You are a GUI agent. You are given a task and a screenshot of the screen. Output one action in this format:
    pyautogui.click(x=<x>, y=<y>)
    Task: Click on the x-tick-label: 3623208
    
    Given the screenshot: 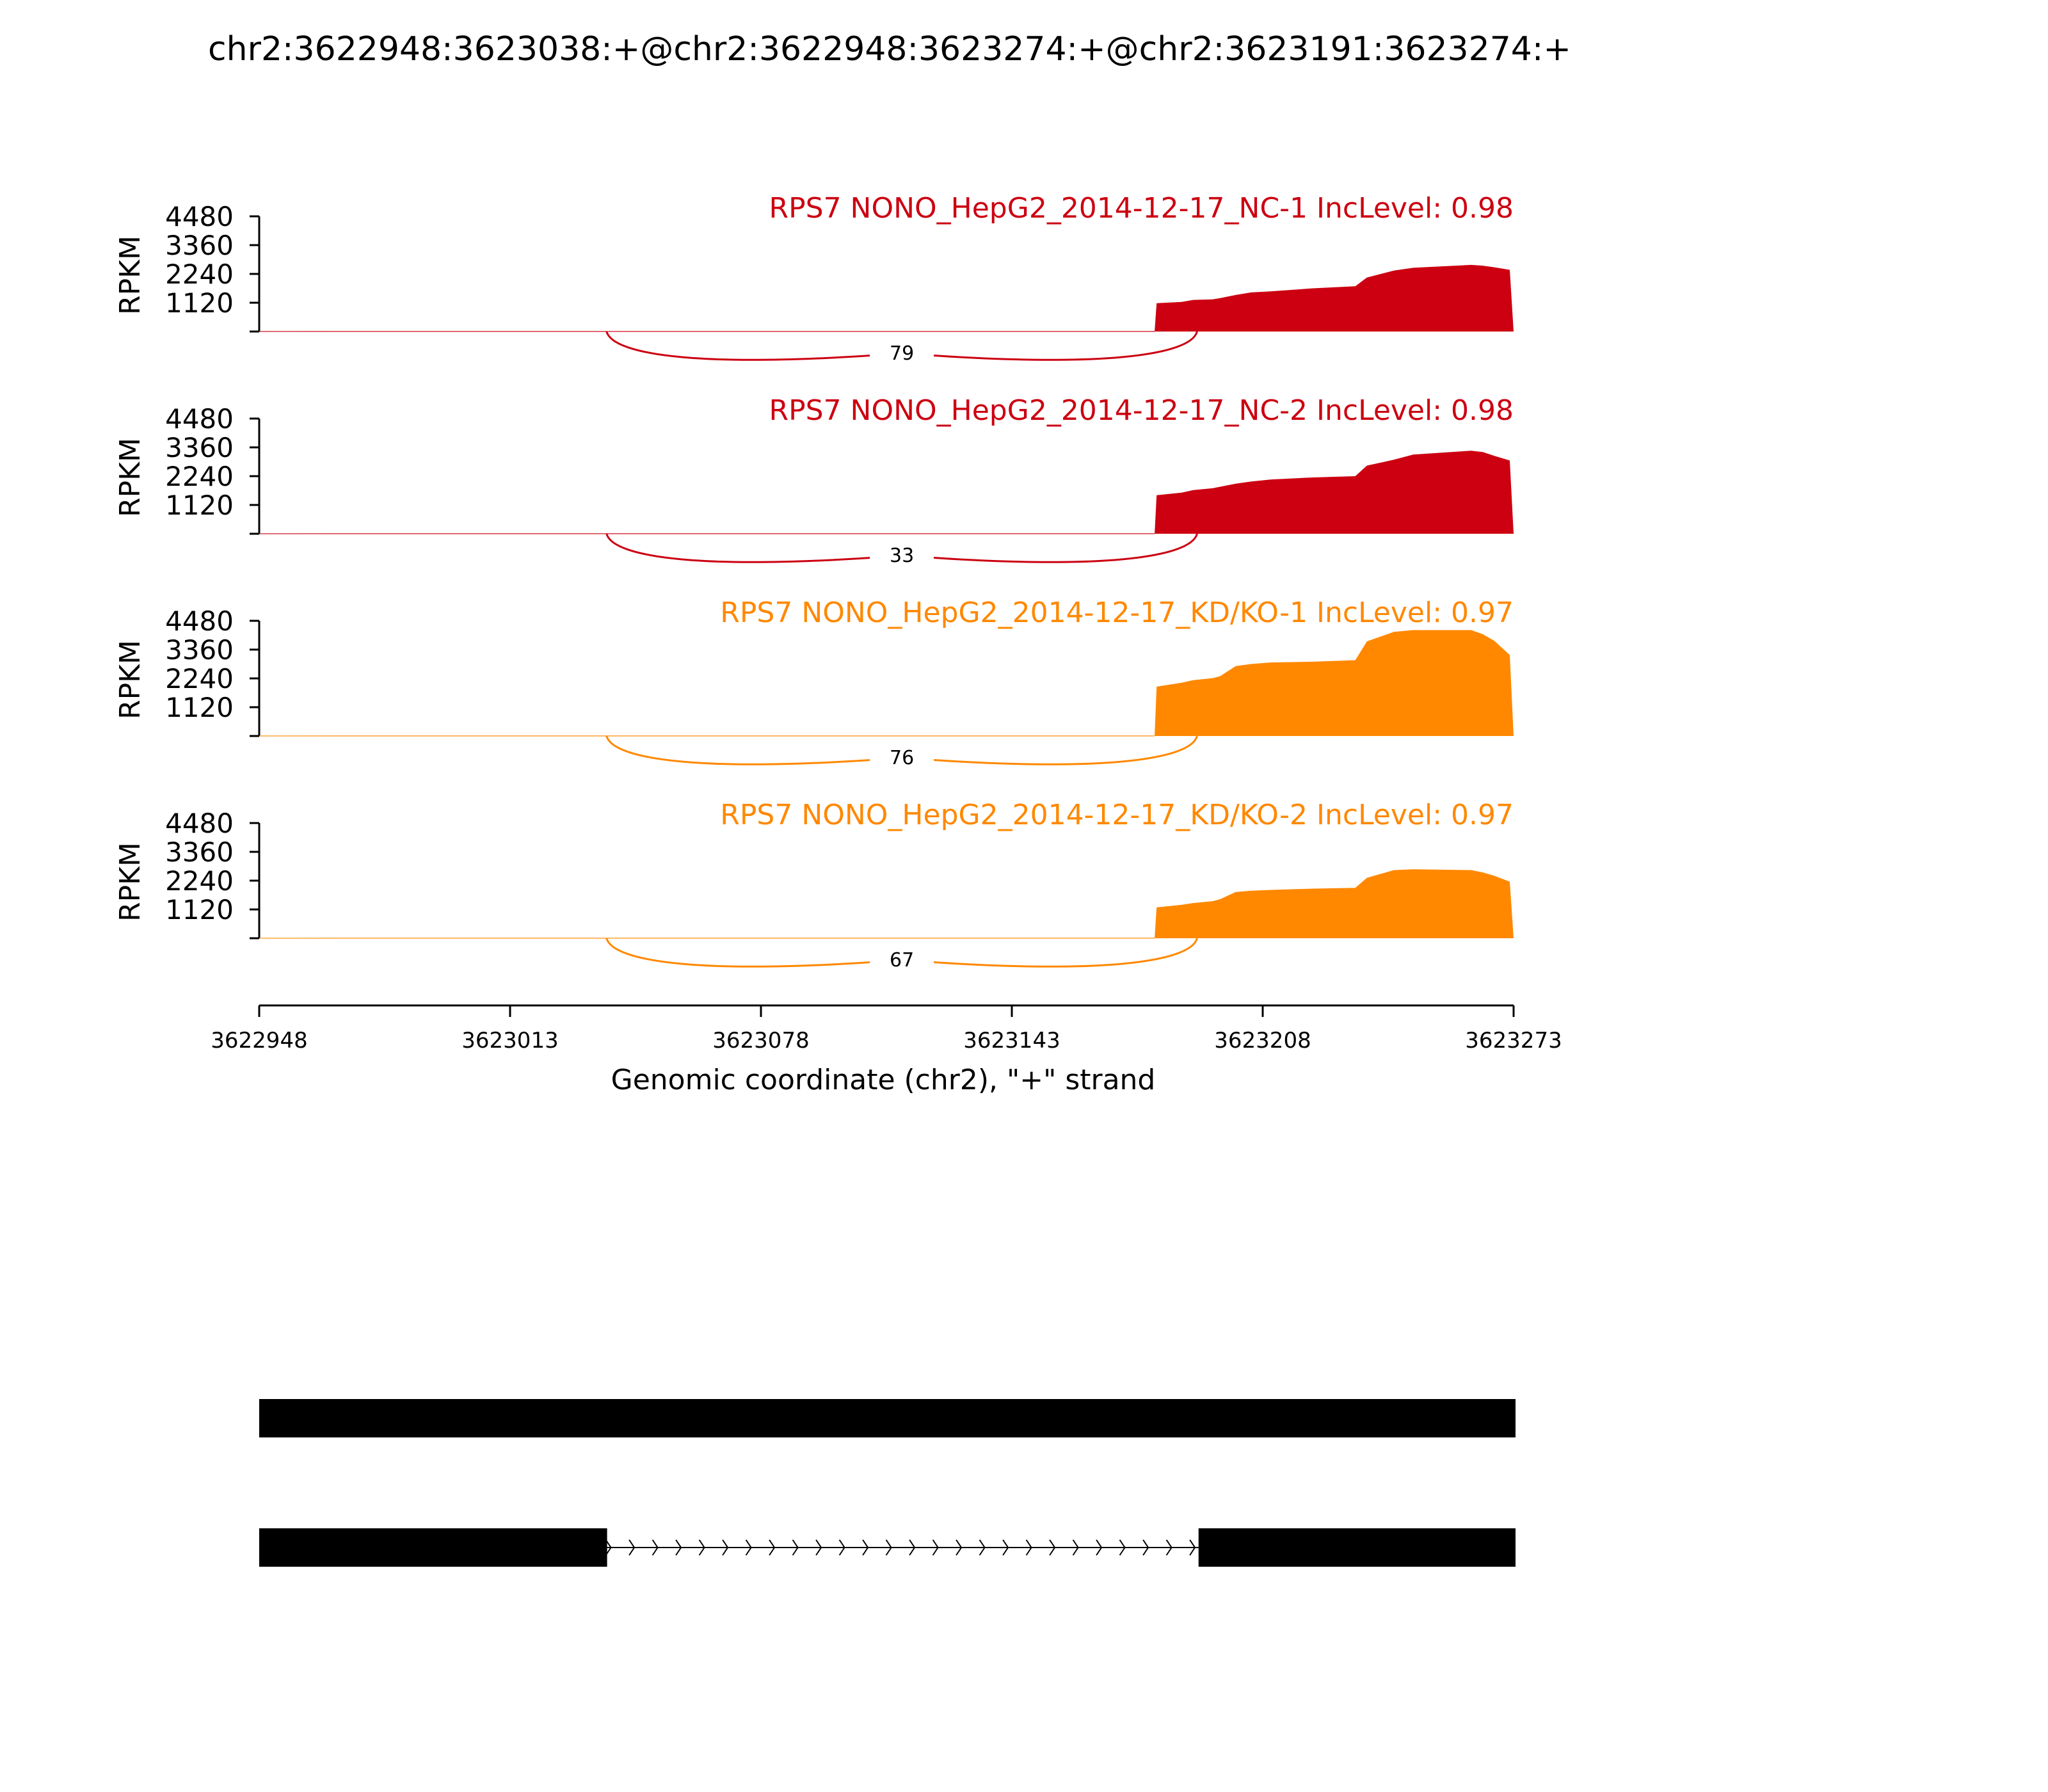 What is the action you would take?
    pyautogui.click(x=1262, y=1040)
    